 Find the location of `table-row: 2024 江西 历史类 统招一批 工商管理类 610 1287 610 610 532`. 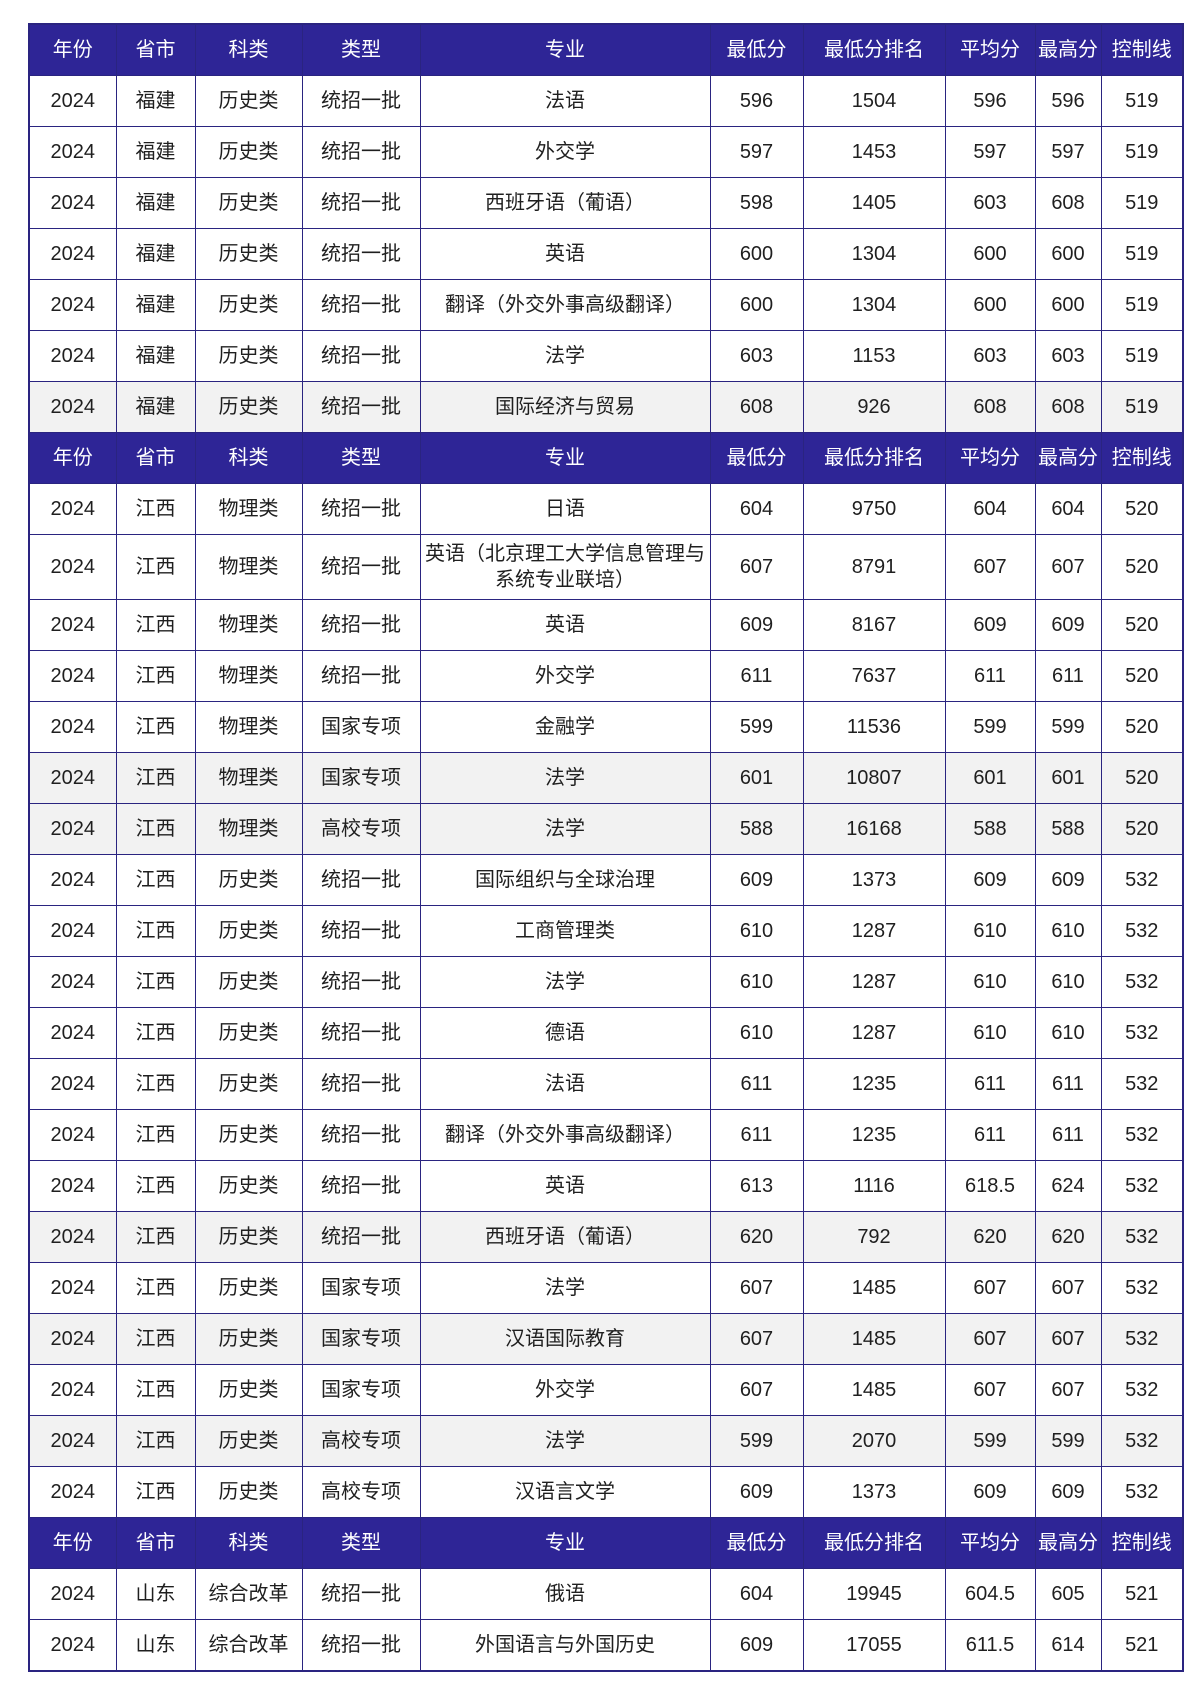

table-row: 2024 江西 历史类 统招一批 工商管理类 610 1287 610 610 532 is located at coordinates (606, 931).